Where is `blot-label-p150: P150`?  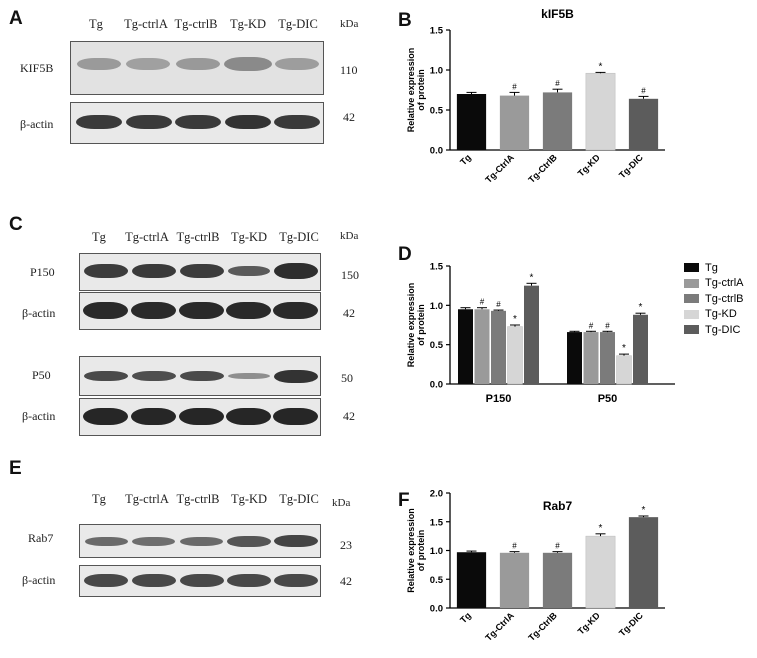 blot-label-p150: P150 is located at coordinates (42, 272).